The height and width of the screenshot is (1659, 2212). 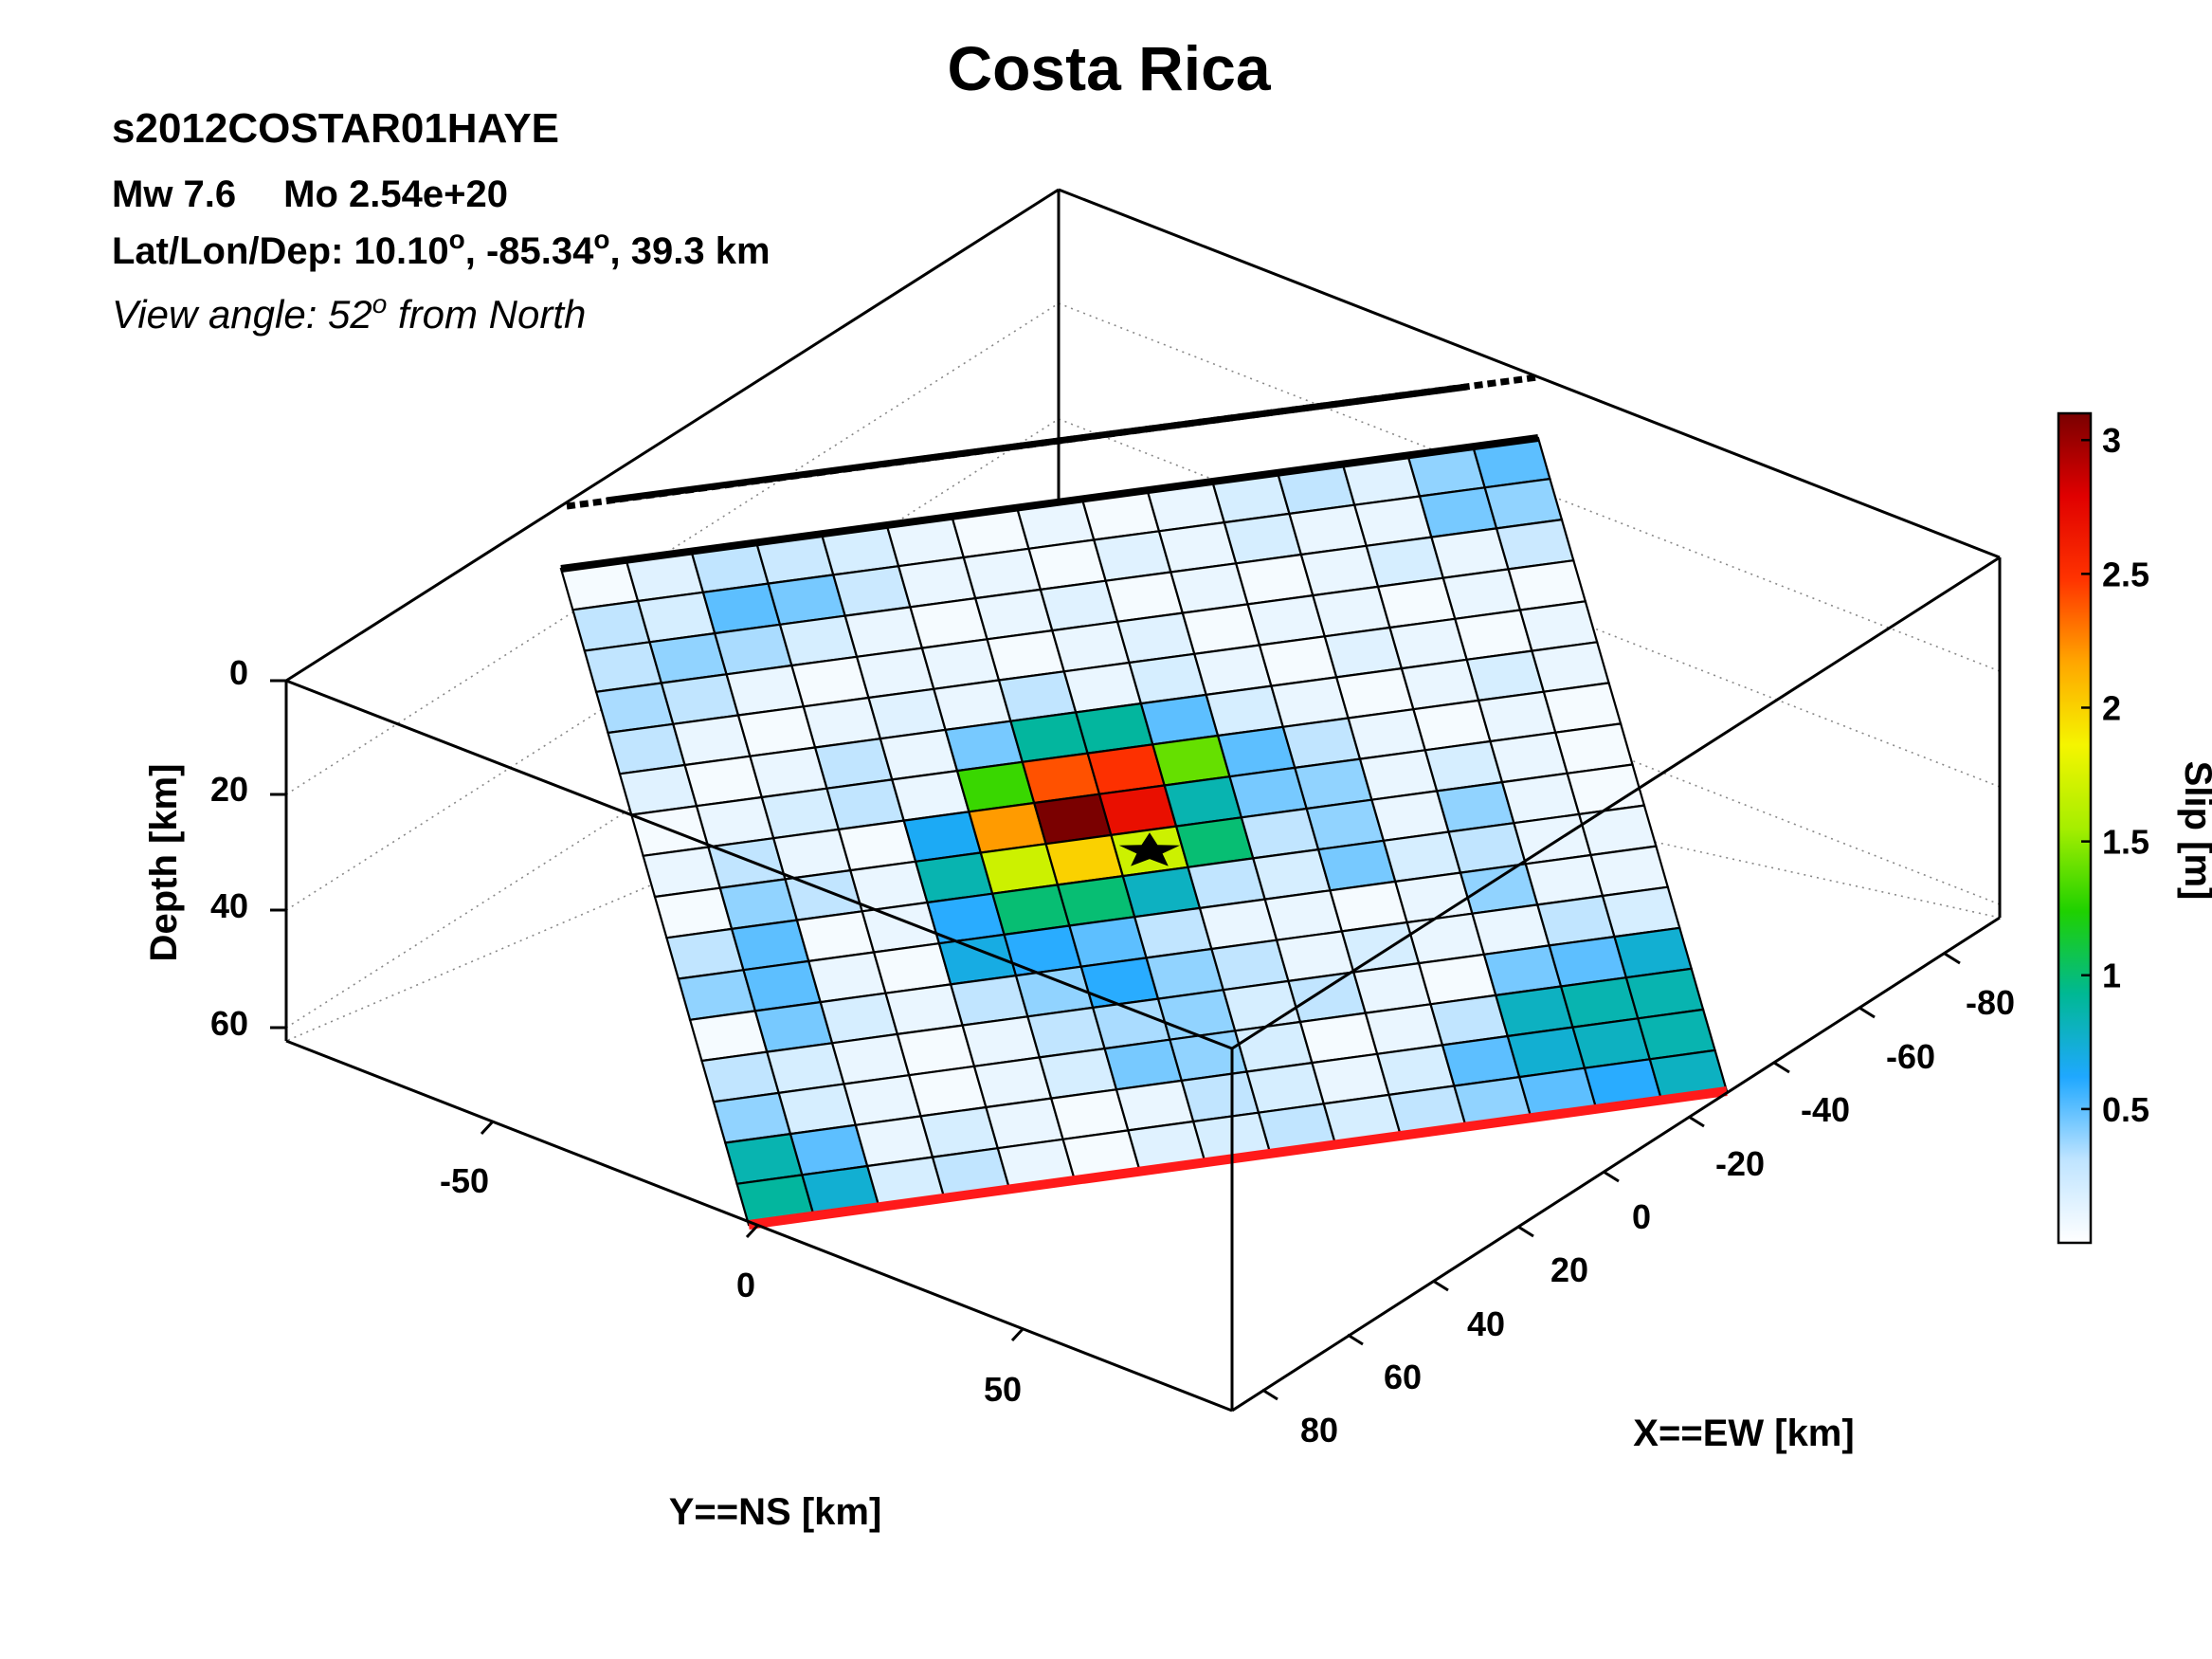 What do you see at coordinates (1403, 1377) in the screenshot?
I see `x-tick-label: 60` at bounding box center [1403, 1377].